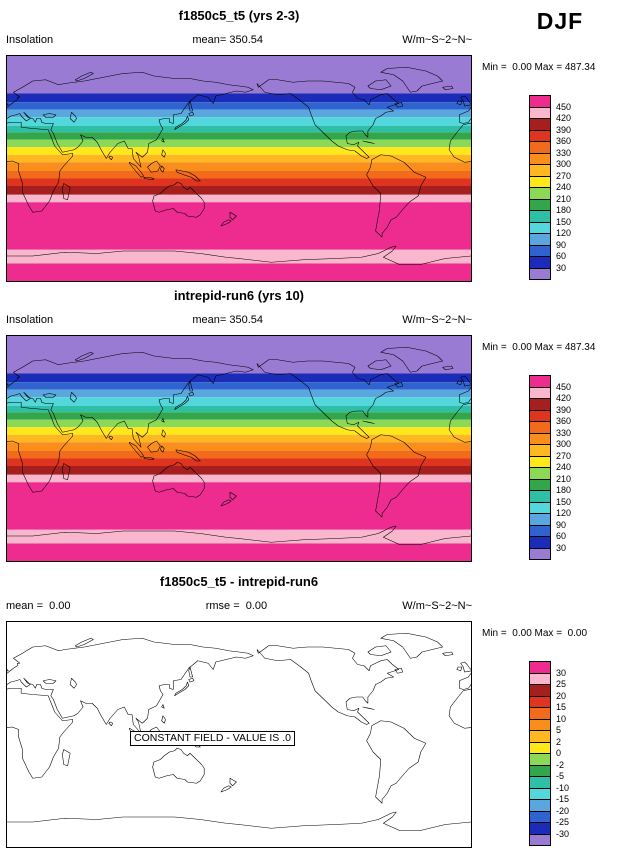  Describe the element at coordinates (561, 695) in the screenshot. I see `colorbar-tick-label: 20` at that location.